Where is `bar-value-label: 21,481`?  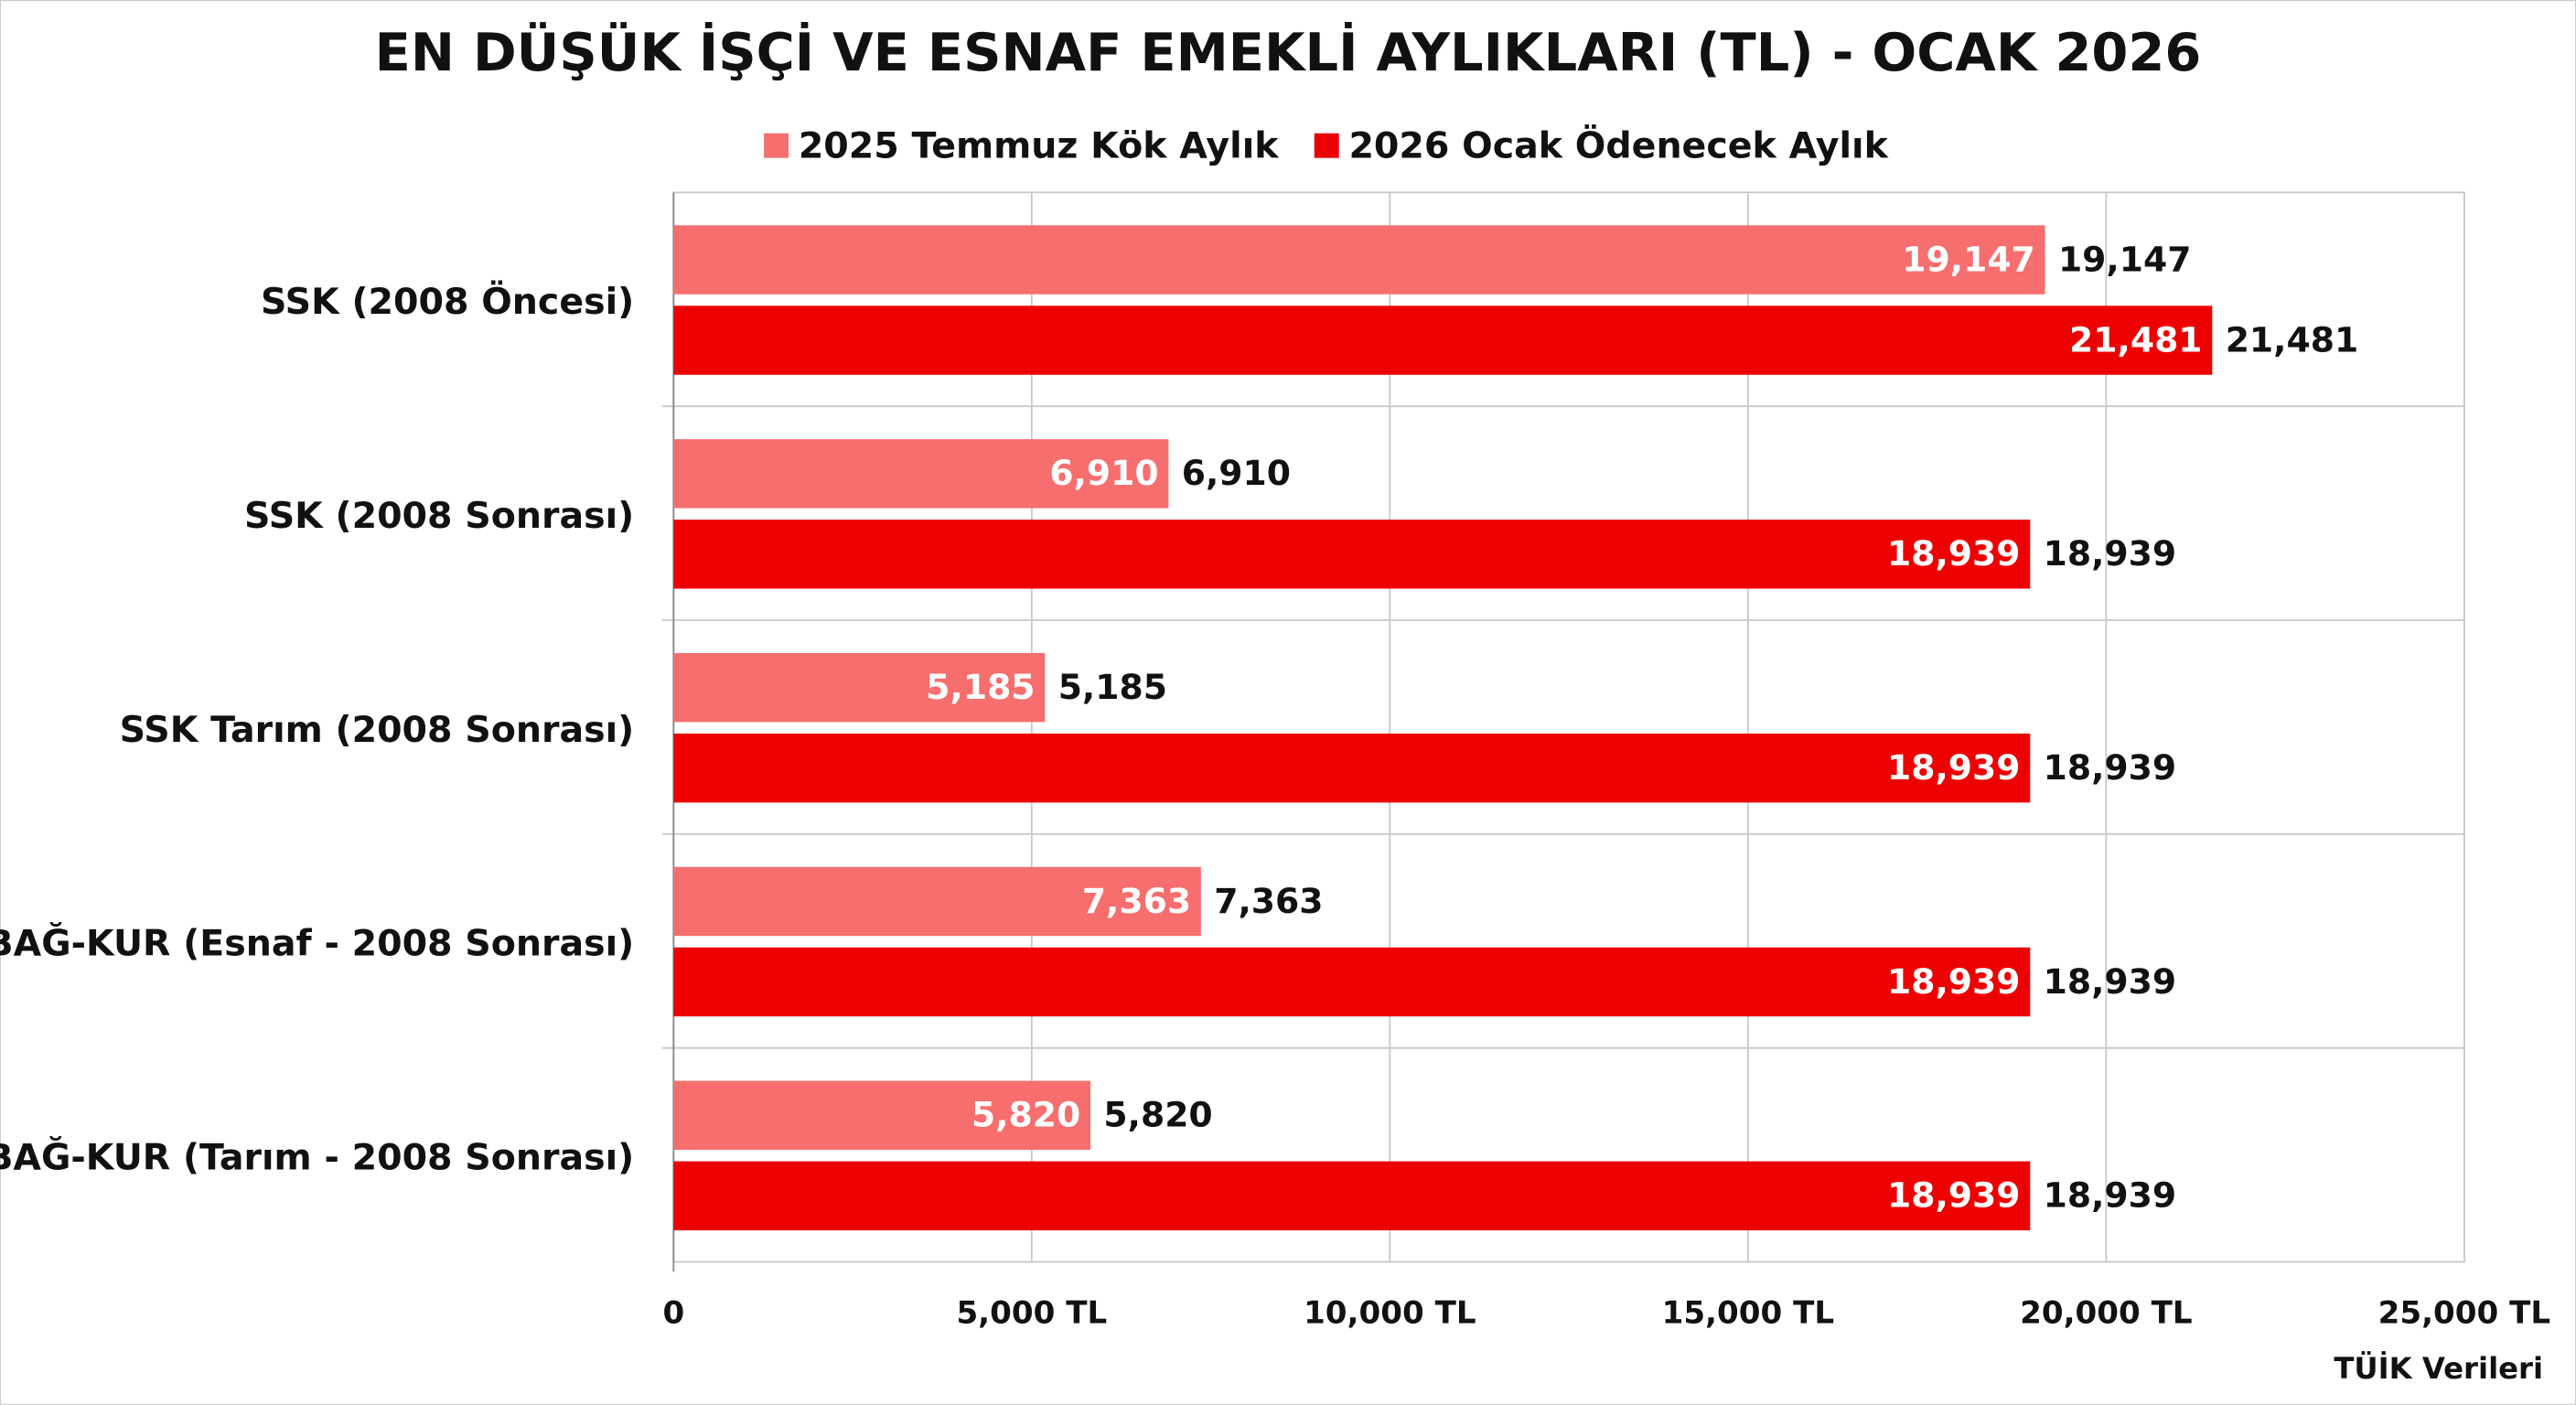 bar-value-label: 21,481 is located at coordinates (2293, 339).